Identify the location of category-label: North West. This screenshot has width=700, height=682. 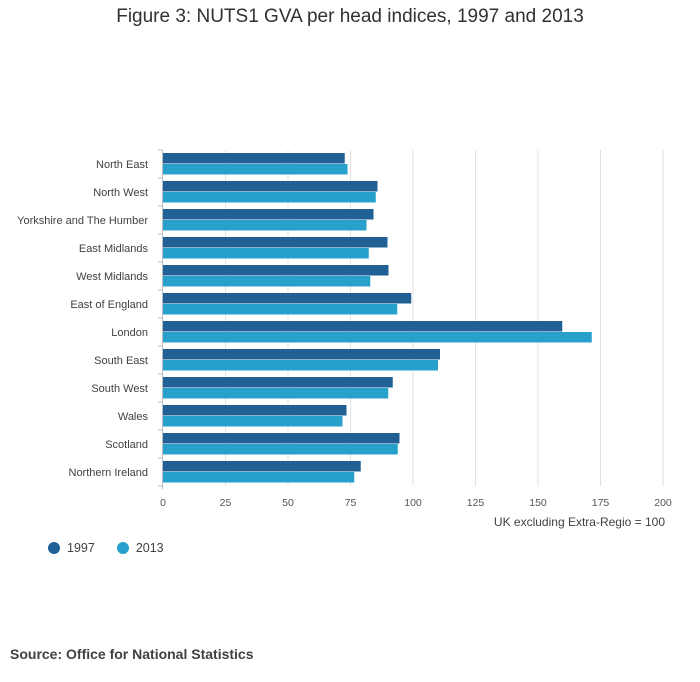
(120, 193).